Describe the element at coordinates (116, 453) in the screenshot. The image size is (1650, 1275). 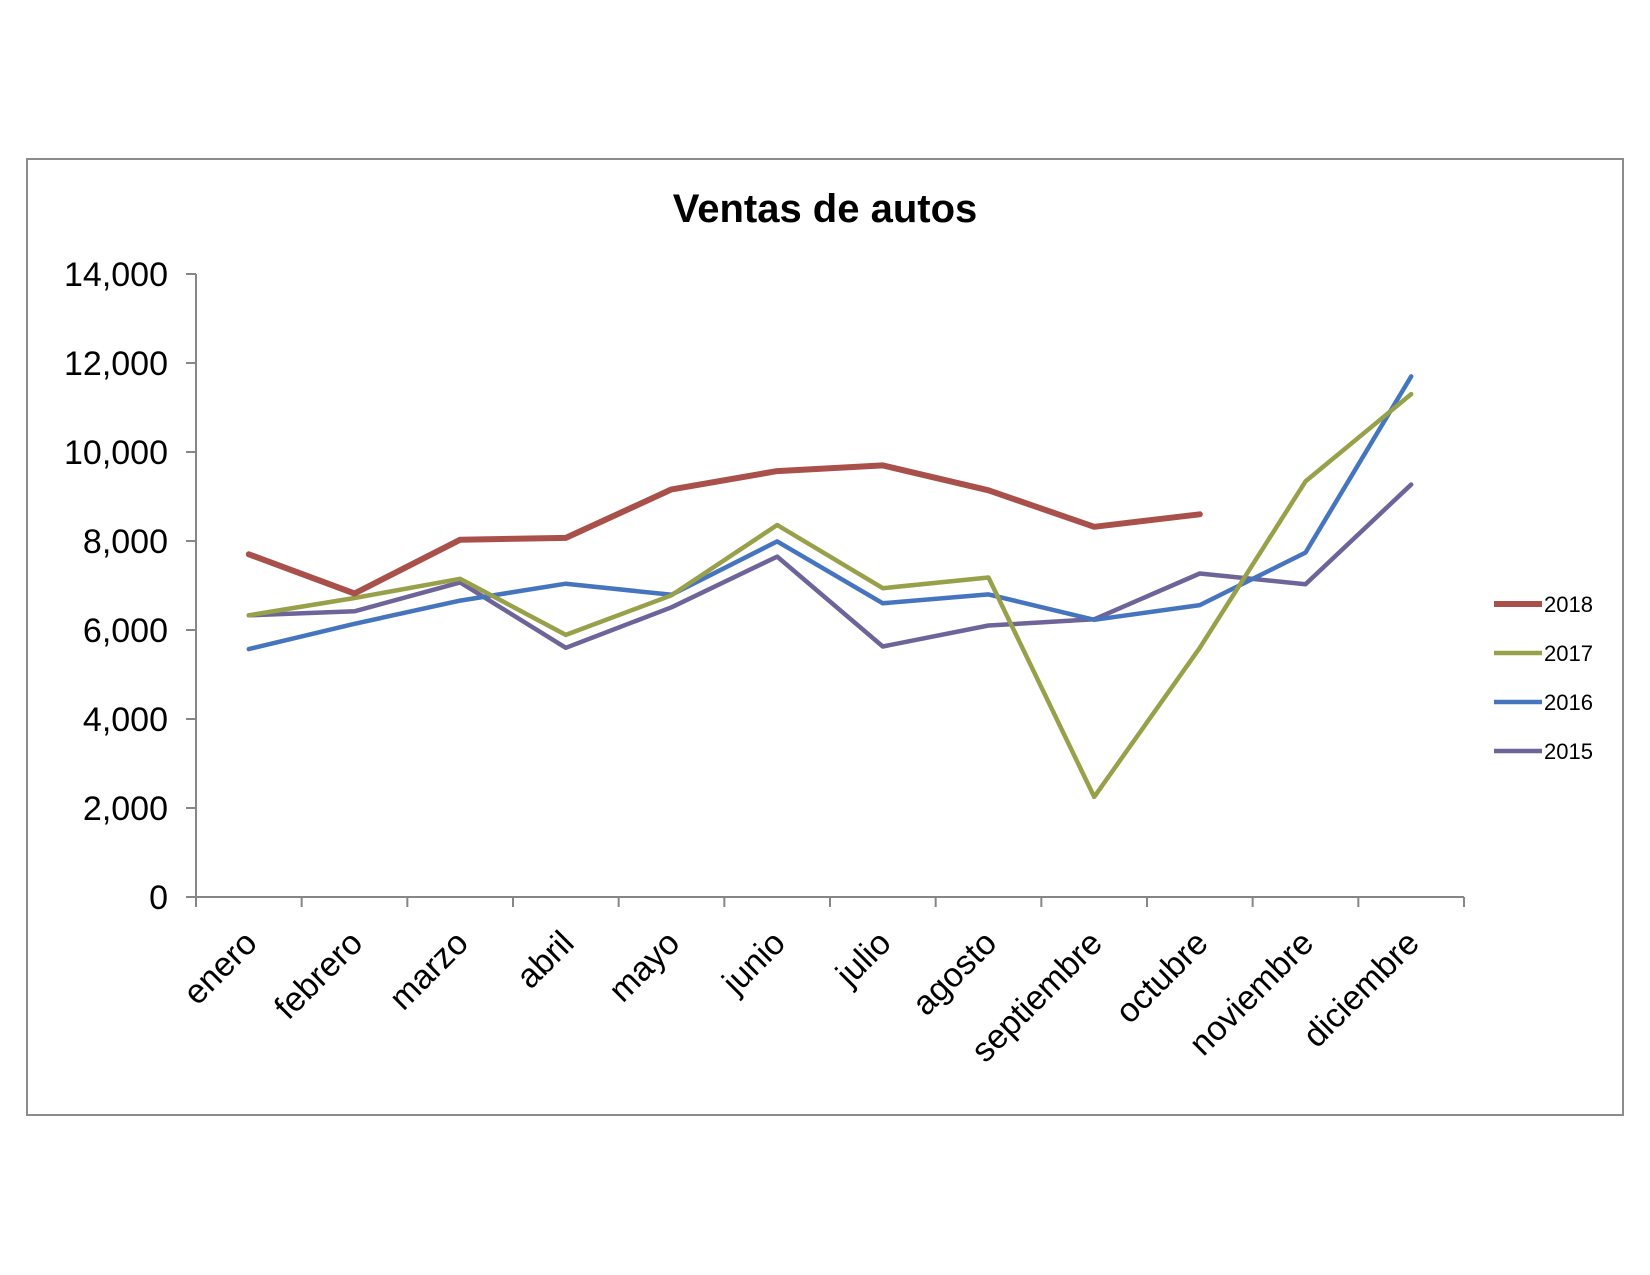
I see `y-tick-label: 10,000` at that location.